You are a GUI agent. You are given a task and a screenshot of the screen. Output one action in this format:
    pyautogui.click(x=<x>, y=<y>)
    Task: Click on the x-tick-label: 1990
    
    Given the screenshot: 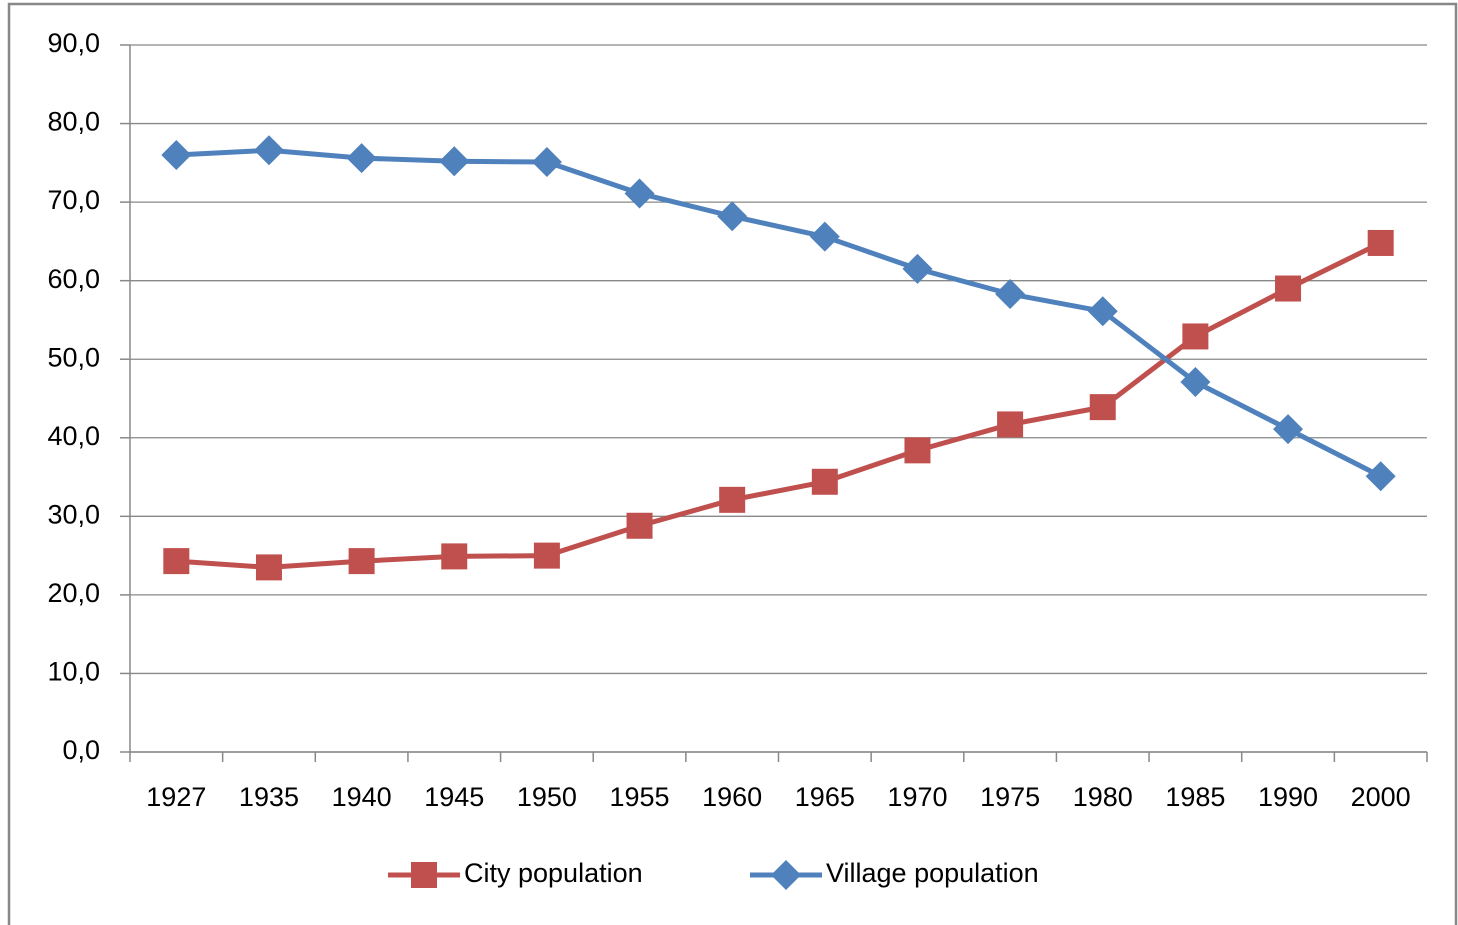 What is the action you would take?
    pyautogui.click(x=1288, y=797)
    